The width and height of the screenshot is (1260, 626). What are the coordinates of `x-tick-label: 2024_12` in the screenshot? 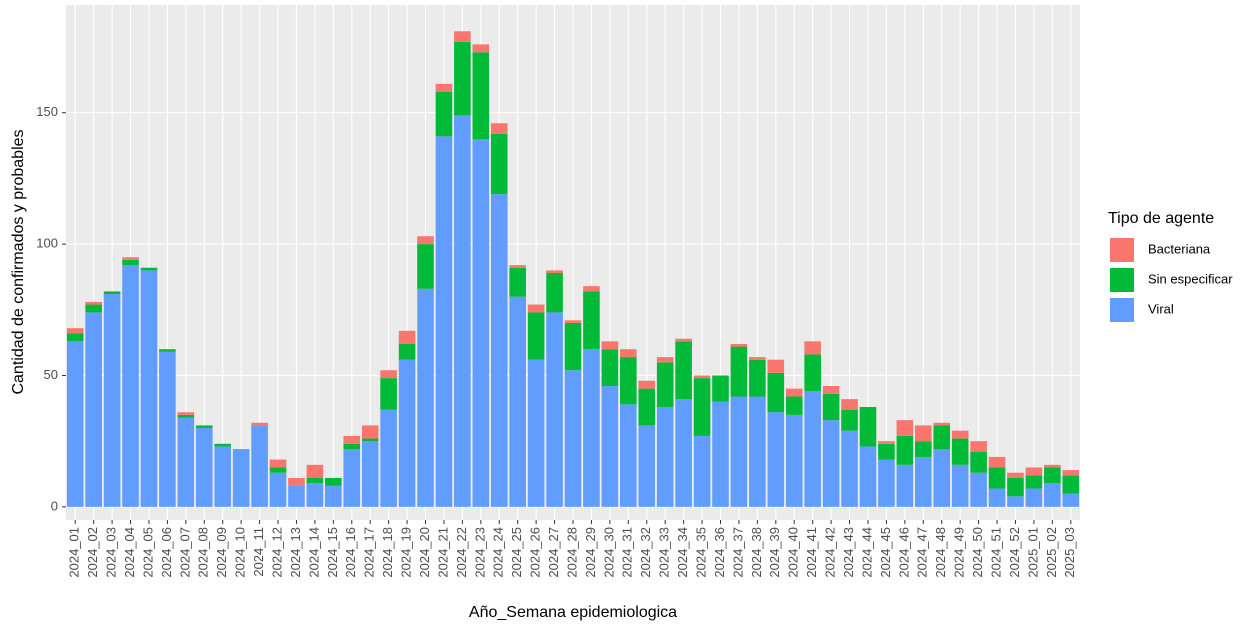 It's located at (276, 552).